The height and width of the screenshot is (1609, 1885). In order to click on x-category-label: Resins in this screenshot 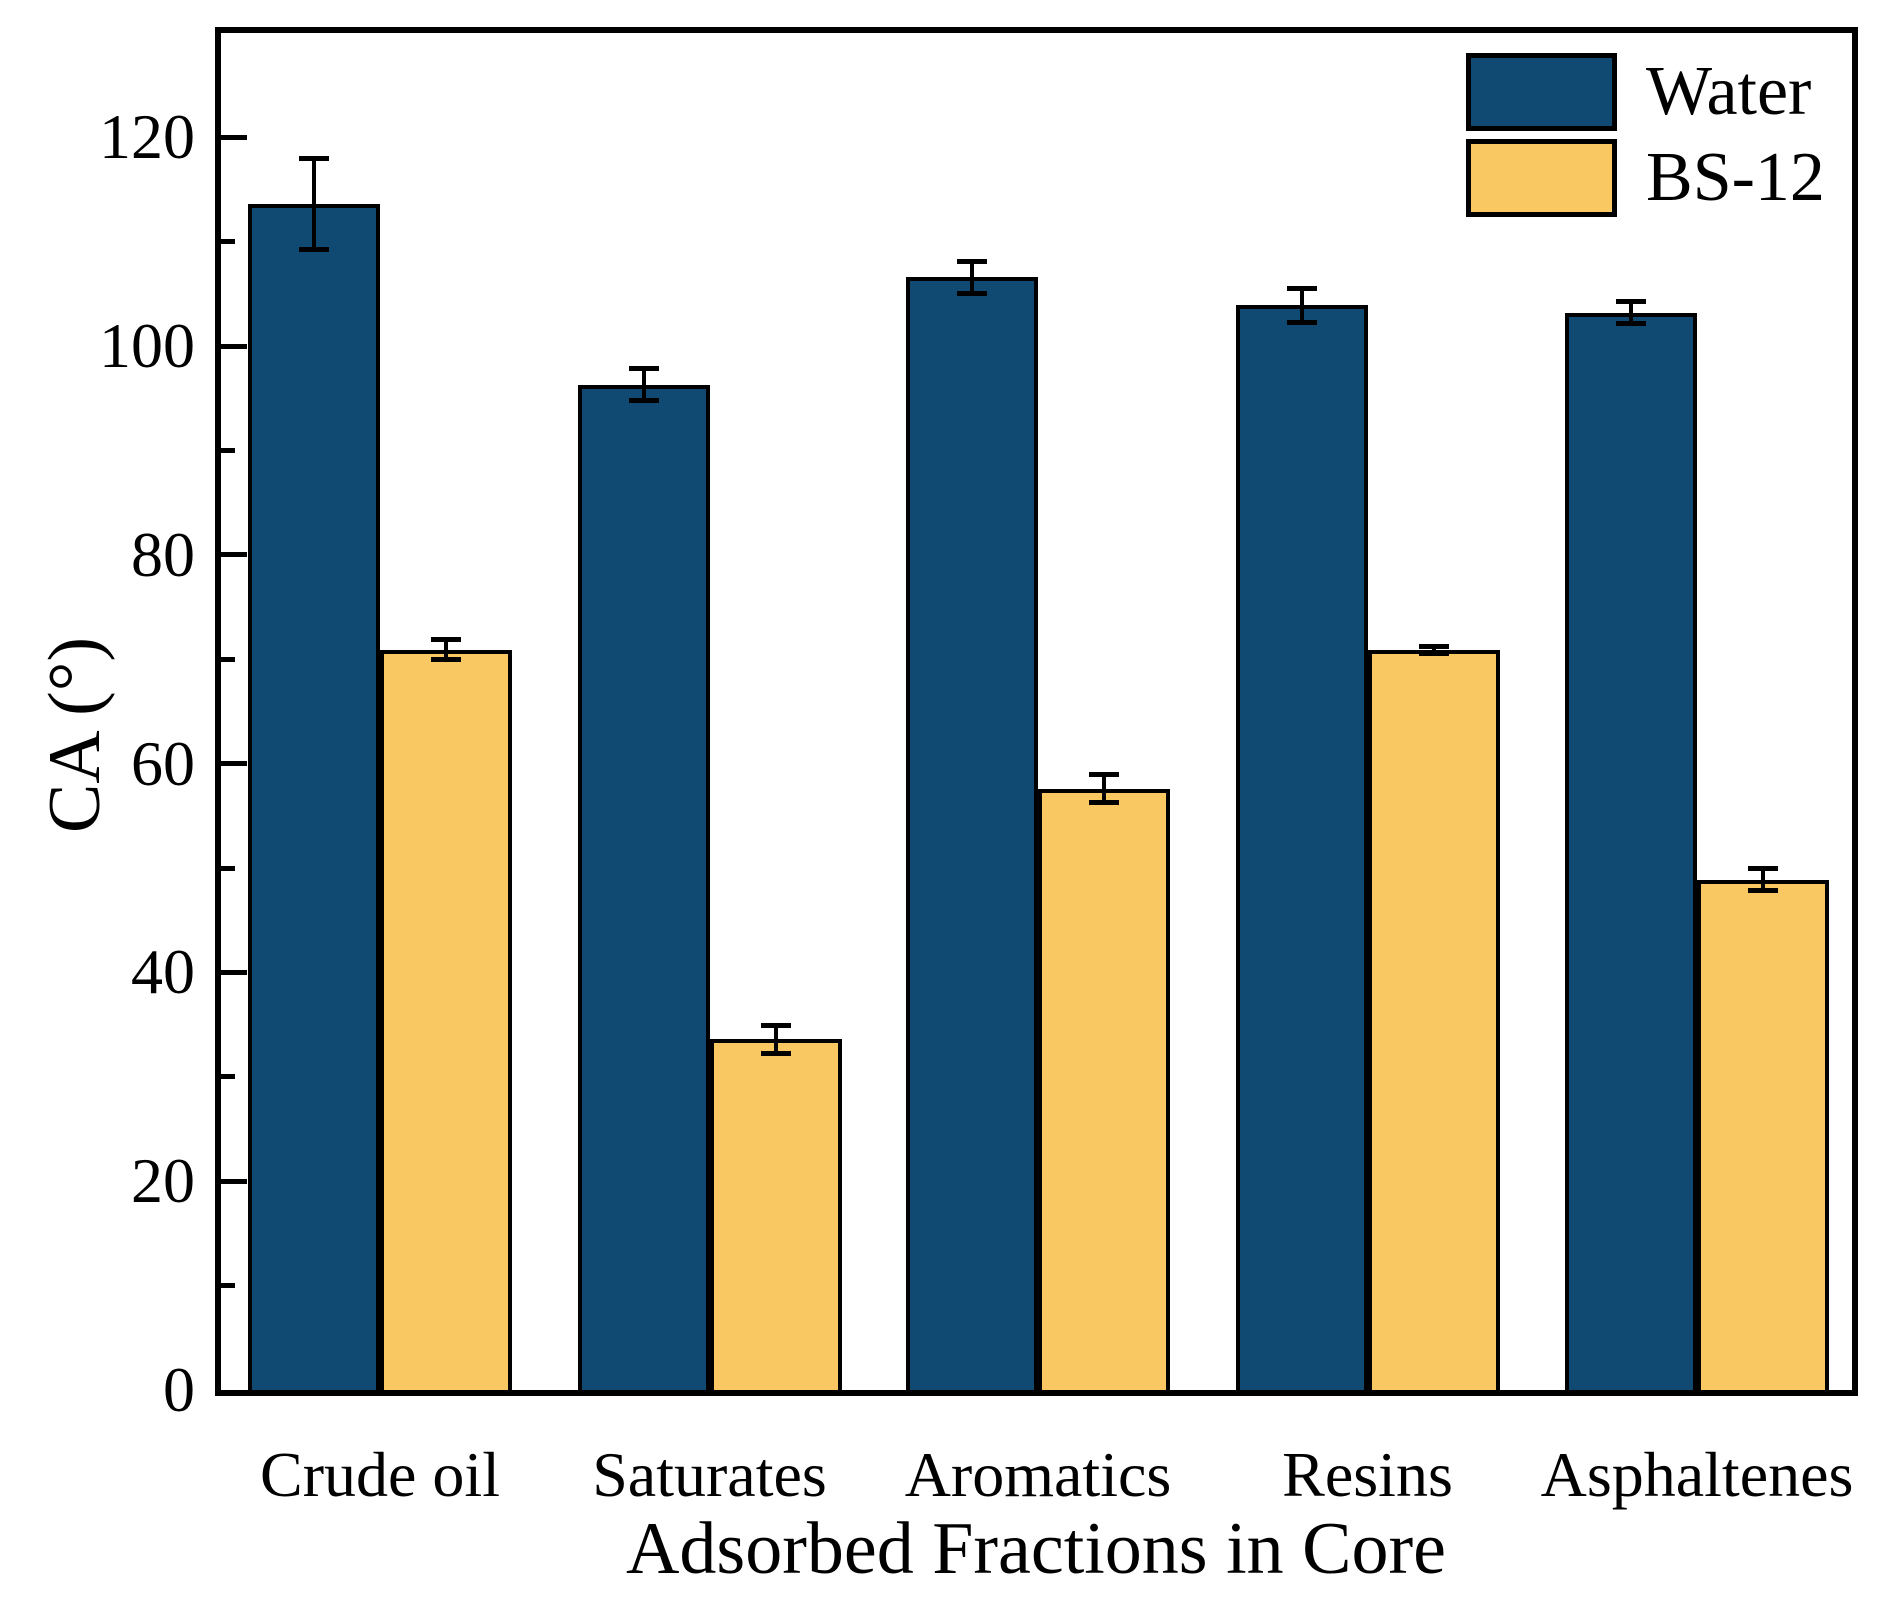, I will do `click(1367, 1474)`.